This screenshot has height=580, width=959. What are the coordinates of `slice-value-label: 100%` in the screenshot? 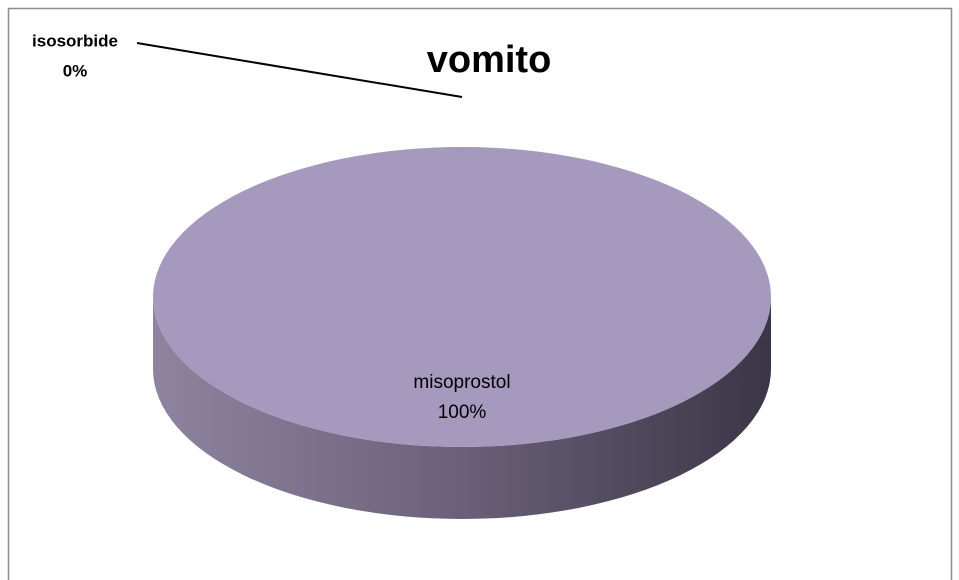 It's located at (462, 412).